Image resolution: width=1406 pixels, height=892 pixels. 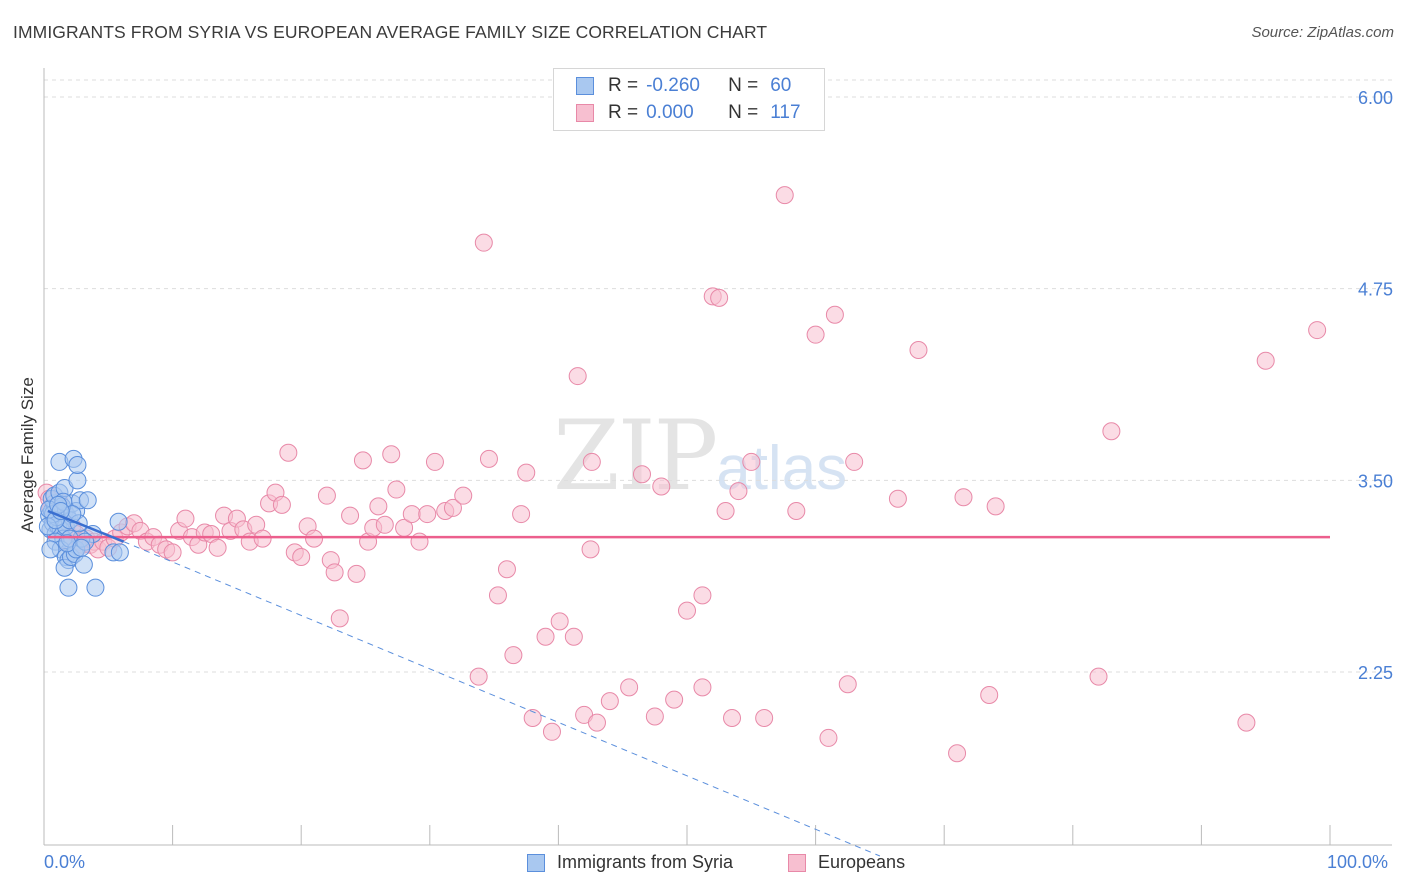 I want to click on syria-points, so click(x=83, y=523).